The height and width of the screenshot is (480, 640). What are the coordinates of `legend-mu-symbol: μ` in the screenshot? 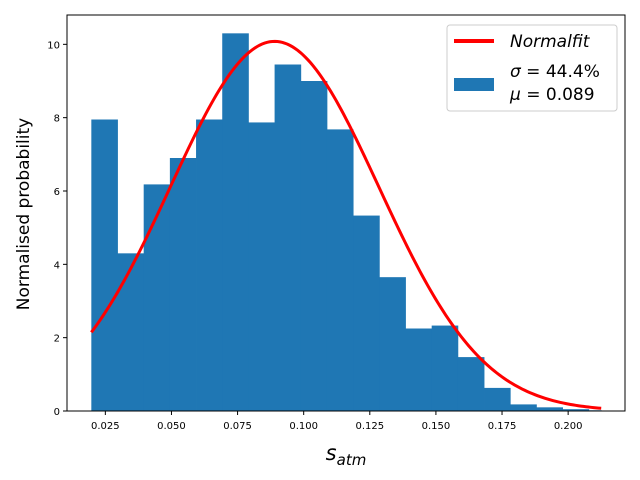 It's located at (515, 95).